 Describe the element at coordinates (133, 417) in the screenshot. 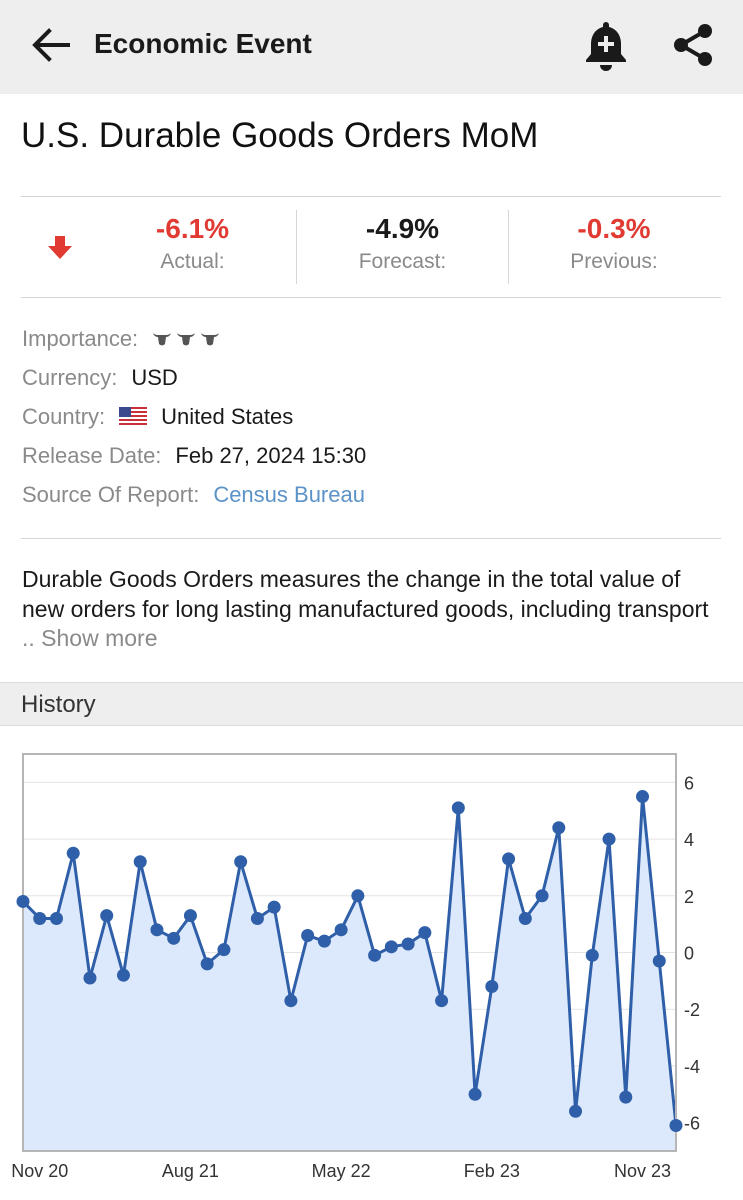

I see `us-flag-icon` at that location.